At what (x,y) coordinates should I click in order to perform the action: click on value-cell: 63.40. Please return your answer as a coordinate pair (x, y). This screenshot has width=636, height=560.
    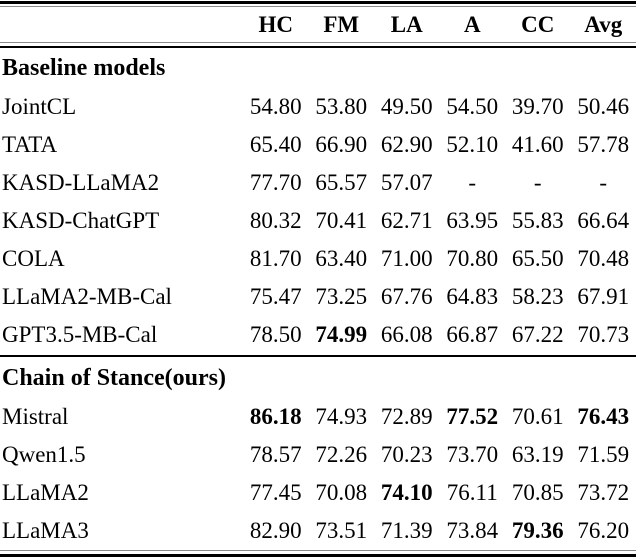
    Looking at the image, I should click on (341, 258).